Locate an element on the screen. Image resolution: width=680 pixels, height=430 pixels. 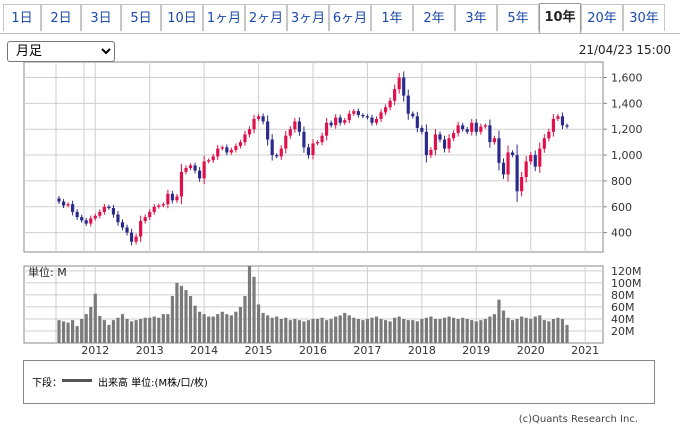
copyright-notice: (c)Quants Research Inc. is located at coordinates (578, 419).